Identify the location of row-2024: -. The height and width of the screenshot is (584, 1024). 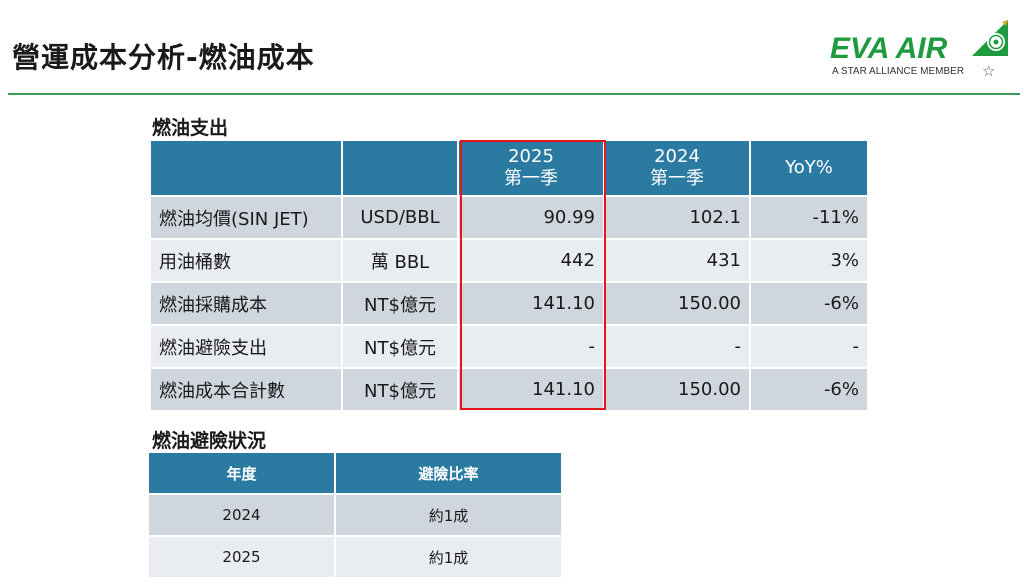
(678, 345).